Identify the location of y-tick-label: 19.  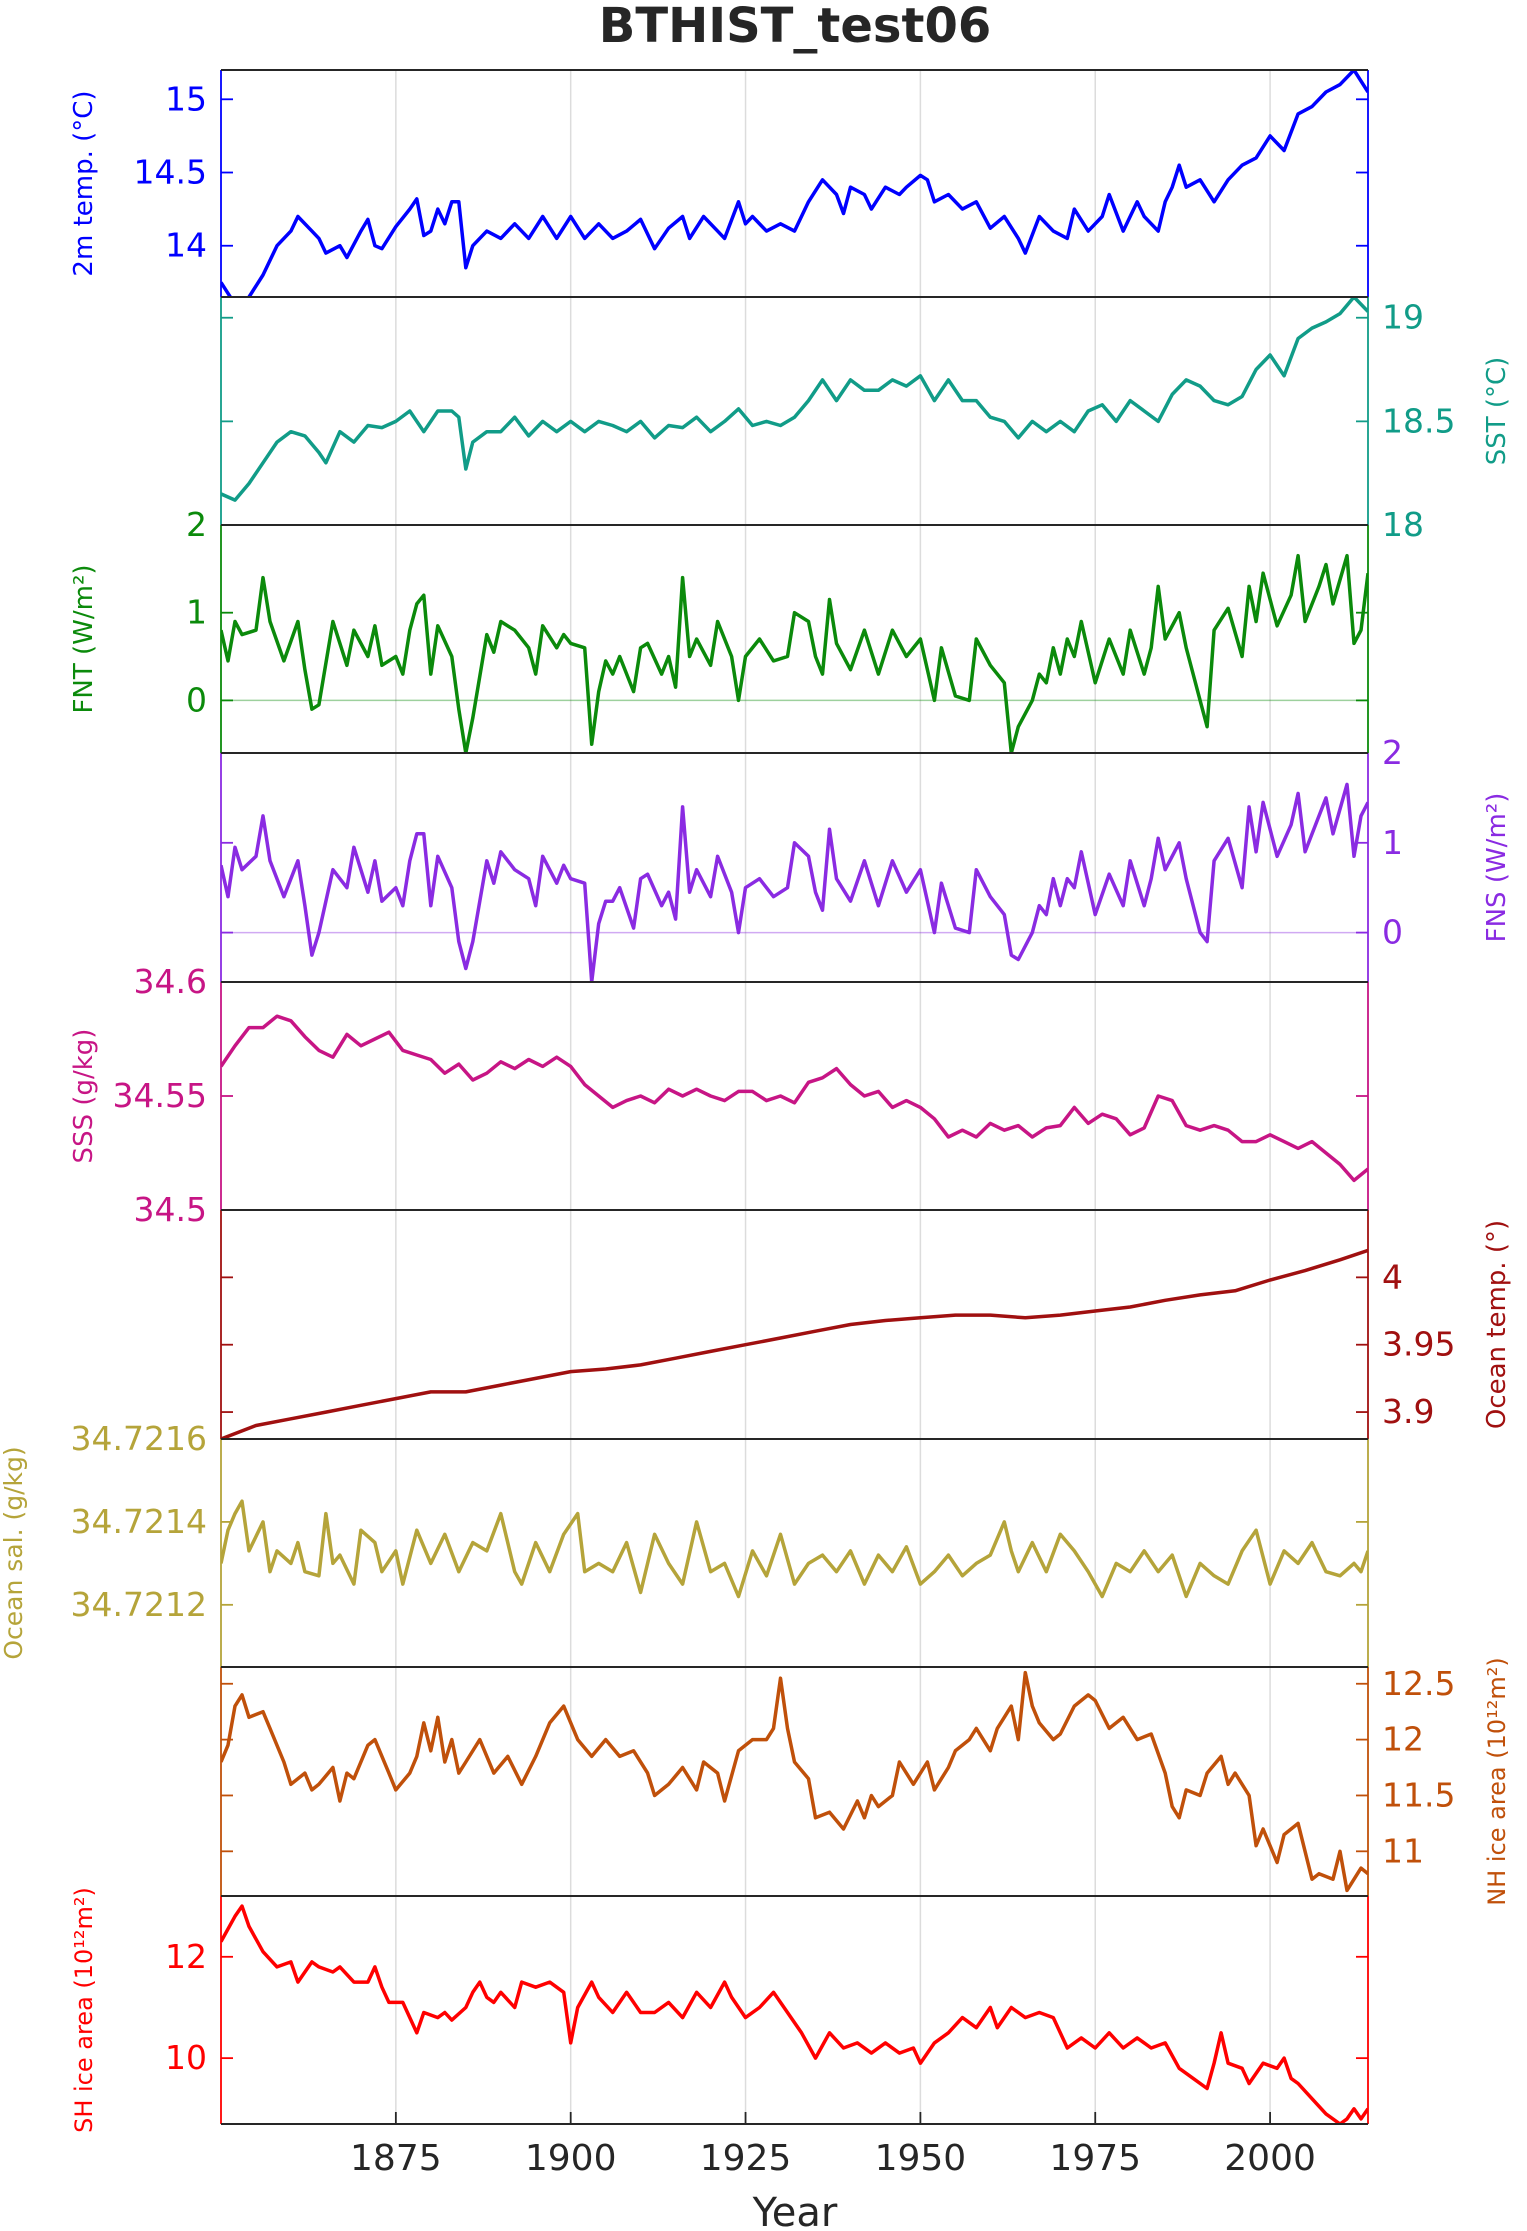
(1403, 317).